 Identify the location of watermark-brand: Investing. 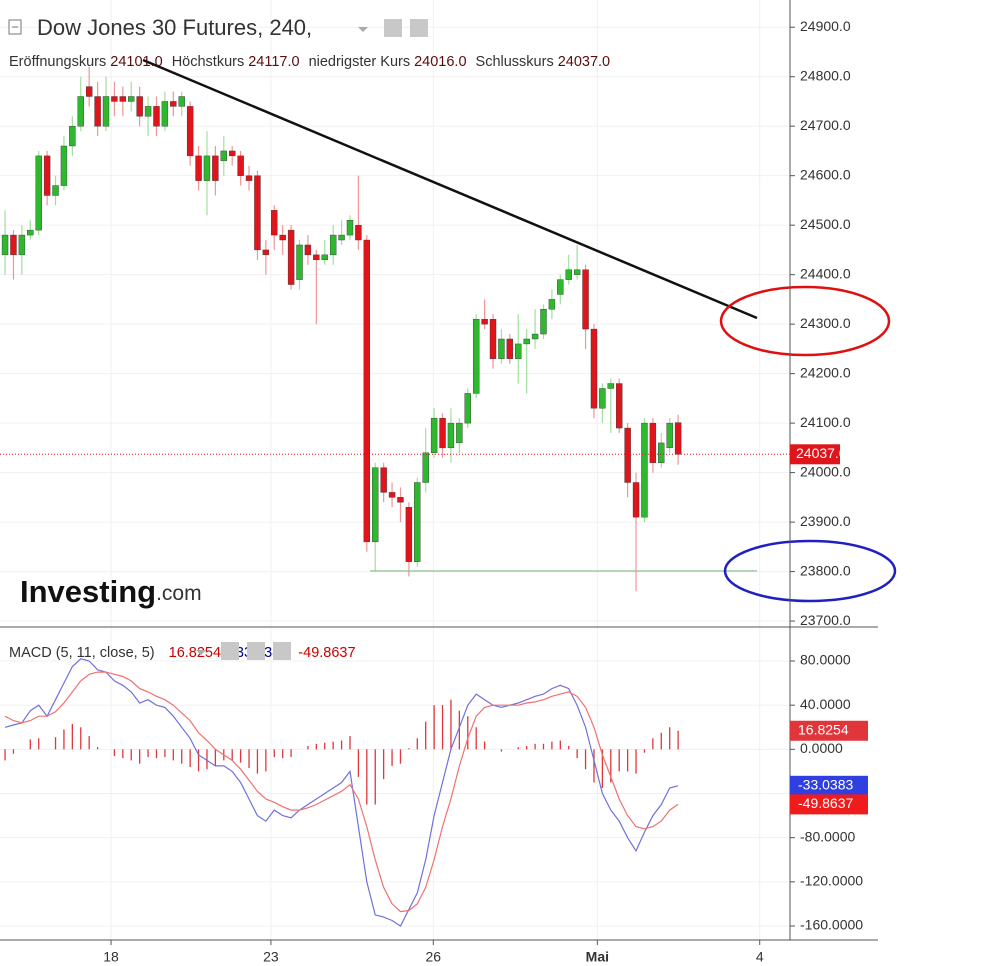
(88, 591).